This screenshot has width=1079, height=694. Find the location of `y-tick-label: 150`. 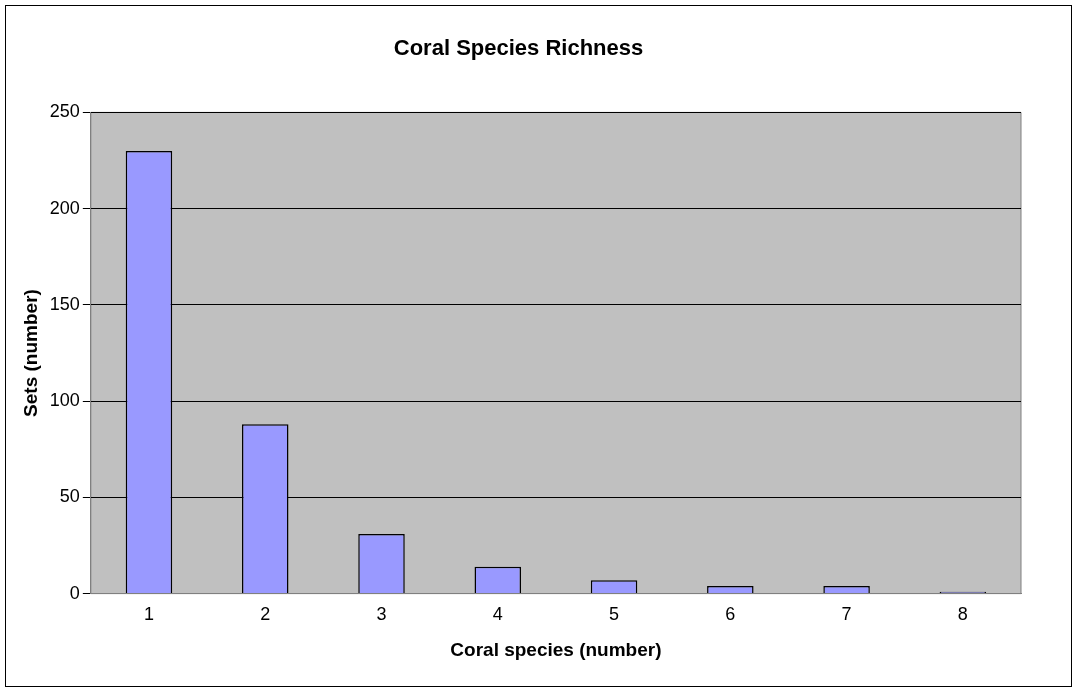

y-tick-label: 150 is located at coordinates (64, 303).